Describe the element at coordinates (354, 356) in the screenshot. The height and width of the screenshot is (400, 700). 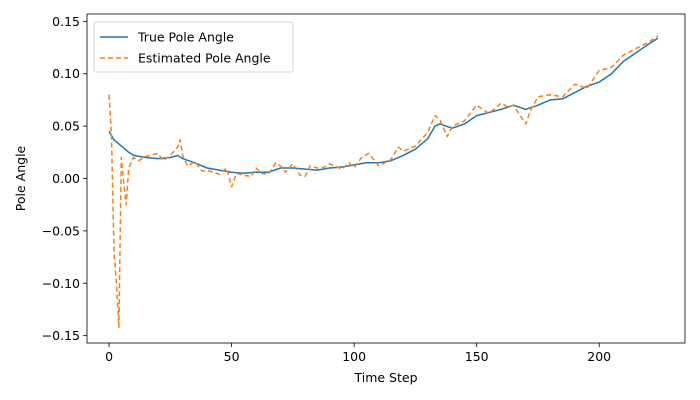
I see `x-tick-label: 100` at that location.